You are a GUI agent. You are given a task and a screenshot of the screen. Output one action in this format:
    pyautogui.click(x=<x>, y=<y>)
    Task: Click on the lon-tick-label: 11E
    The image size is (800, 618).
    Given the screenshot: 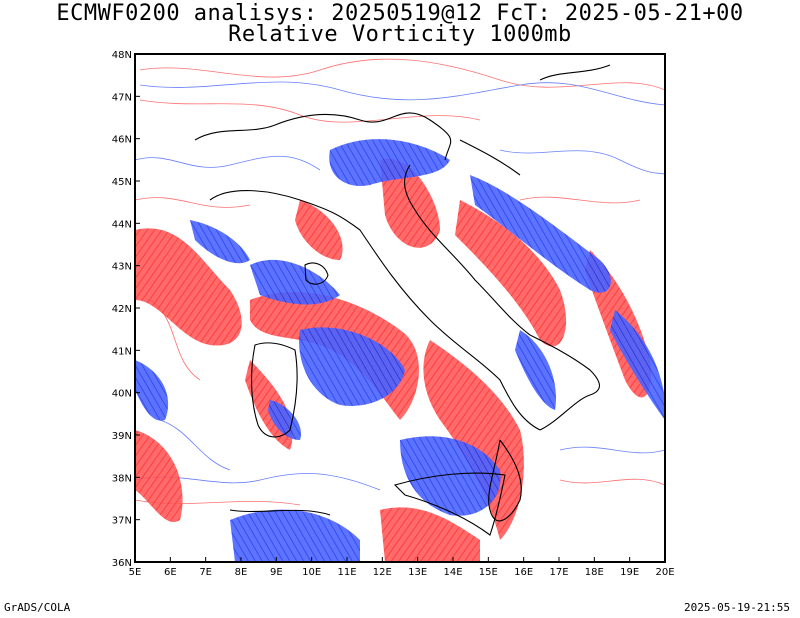 What is the action you would take?
    pyautogui.click(x=346, y=572)
    